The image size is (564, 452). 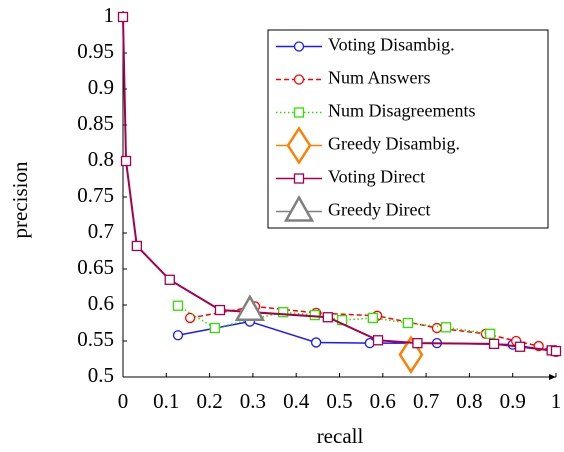 What do you see at coordinates (552, 377) in the screenshot?
I see `x-axis-arrow` at bounding box center [552, 377].